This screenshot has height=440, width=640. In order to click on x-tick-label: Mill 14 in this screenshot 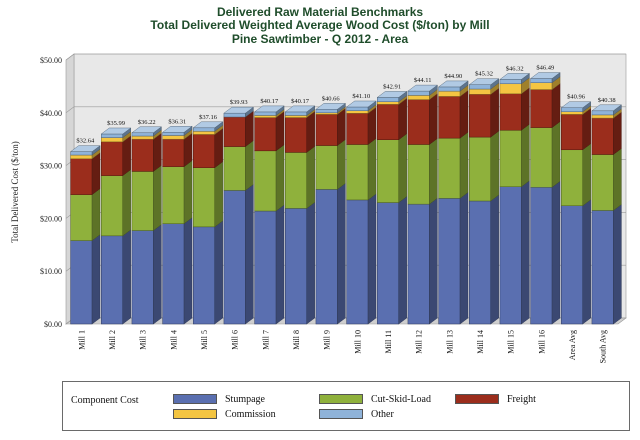, I will do `click(480, 342)`.